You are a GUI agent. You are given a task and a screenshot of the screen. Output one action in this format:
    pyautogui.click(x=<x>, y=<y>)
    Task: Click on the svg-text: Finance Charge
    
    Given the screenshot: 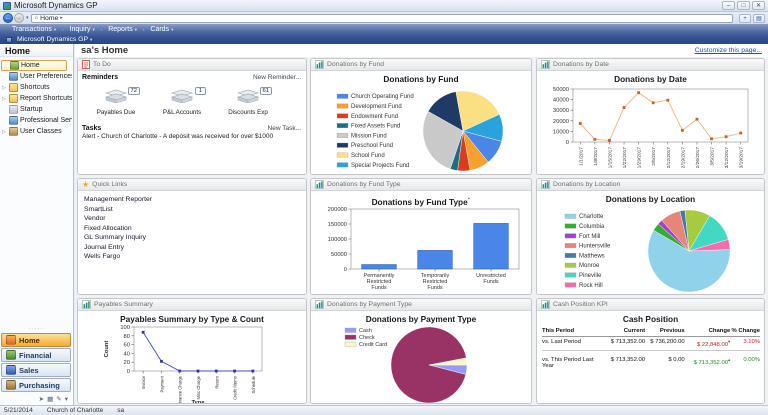 What is the action you would take?
    pyautogui.click(x=180, y=389)
    